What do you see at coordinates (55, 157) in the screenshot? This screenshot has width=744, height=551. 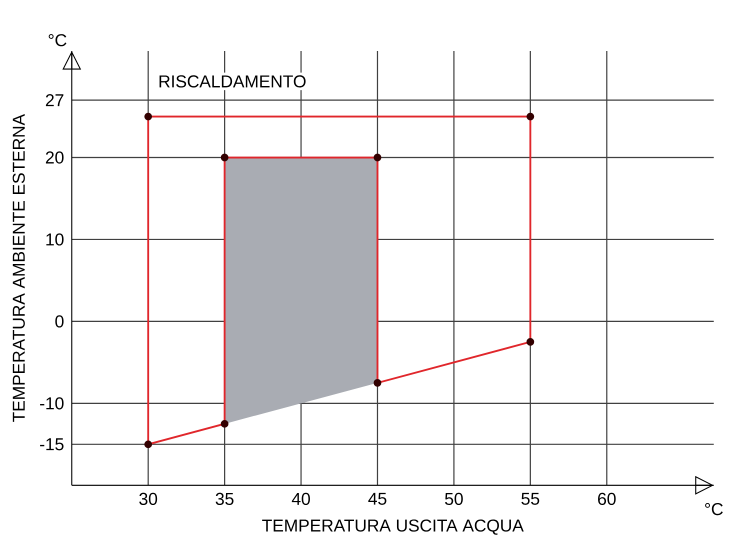 I see `y-tick-label: 20` at bounding box center [55, 157].